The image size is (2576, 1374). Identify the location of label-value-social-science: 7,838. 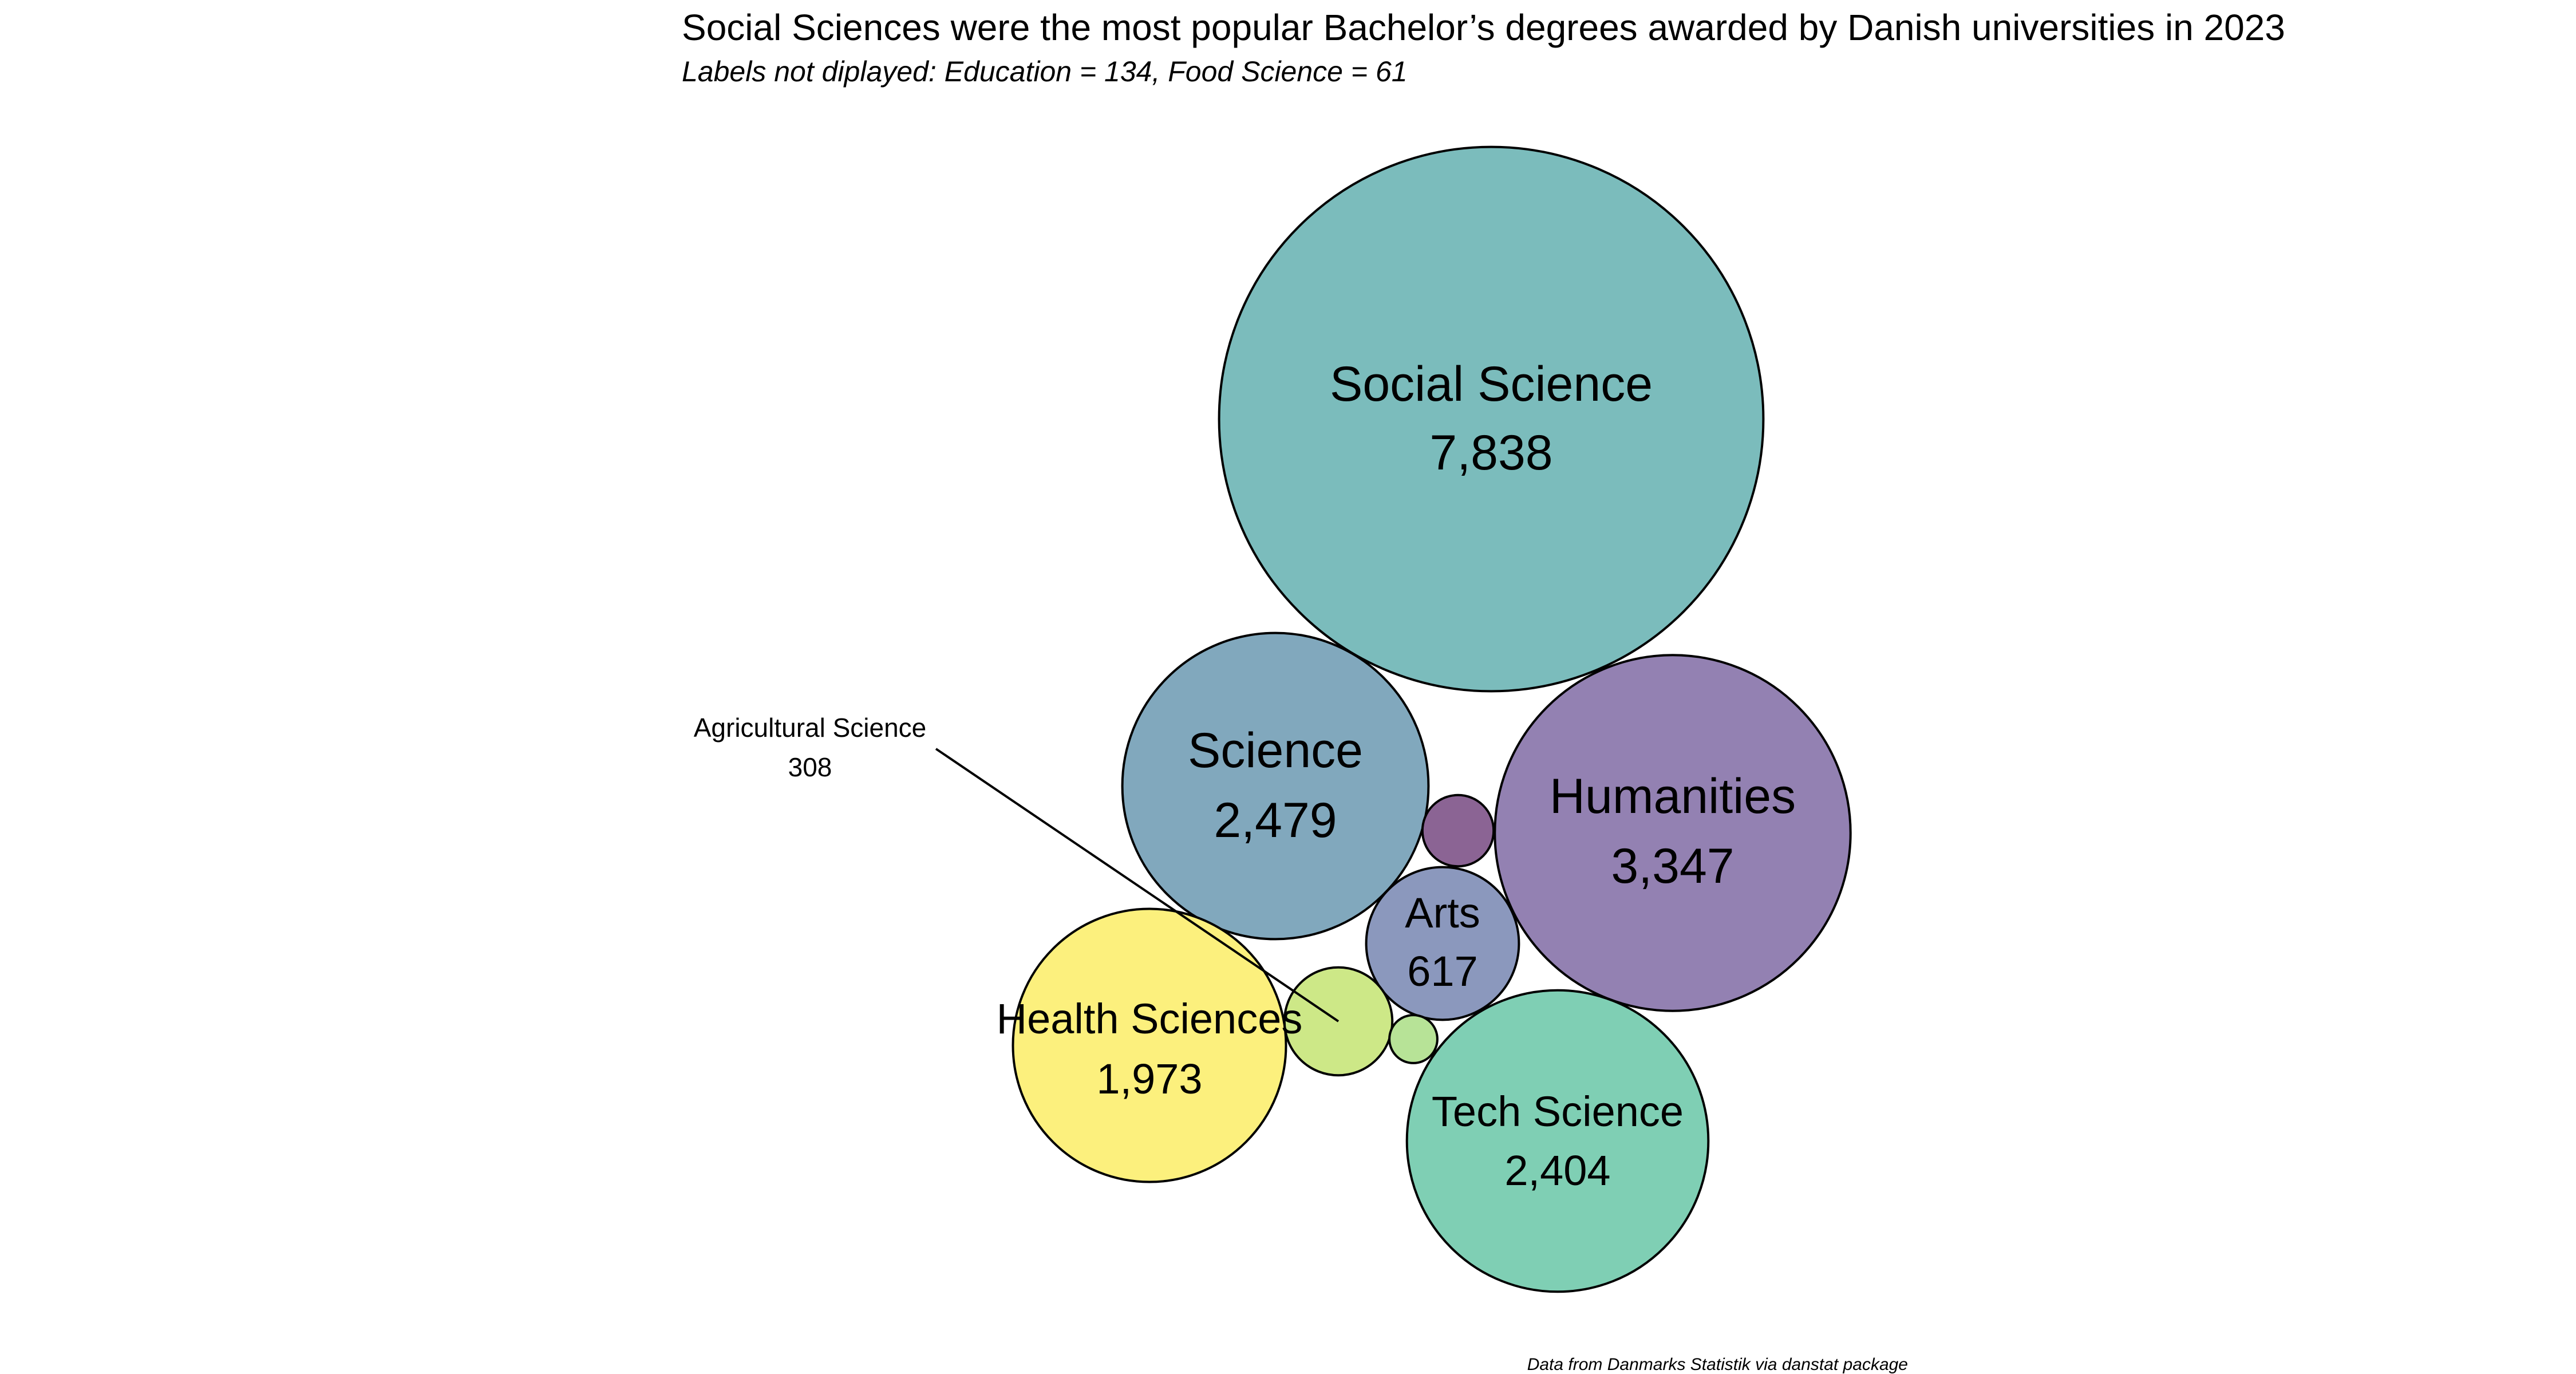
(1490, 453).